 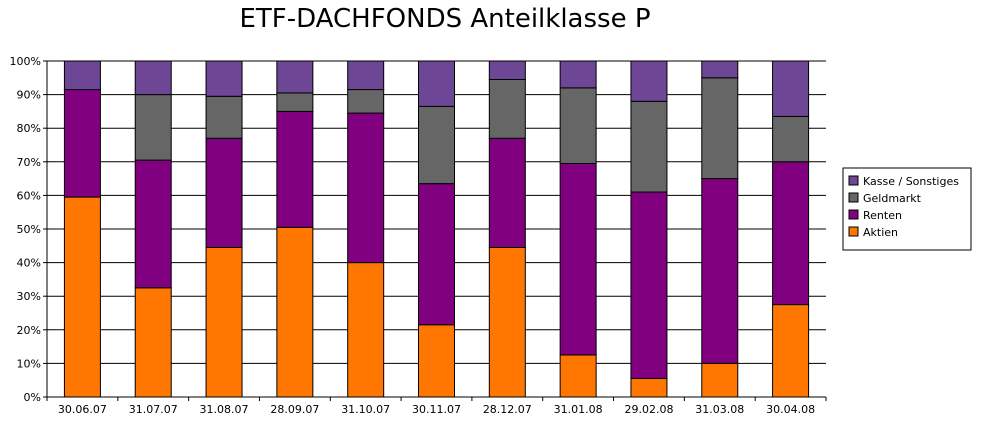 I want to click on x-tick-label: 31.07.07, so click(x=153, y=409).